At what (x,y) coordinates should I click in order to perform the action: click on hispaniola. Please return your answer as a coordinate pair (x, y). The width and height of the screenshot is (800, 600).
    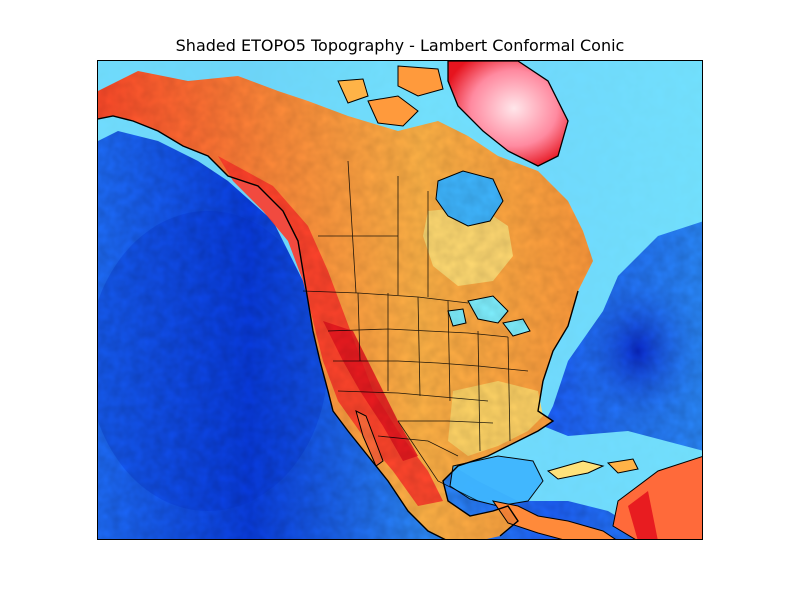
    Looking at the image, I should click on (622, 466).